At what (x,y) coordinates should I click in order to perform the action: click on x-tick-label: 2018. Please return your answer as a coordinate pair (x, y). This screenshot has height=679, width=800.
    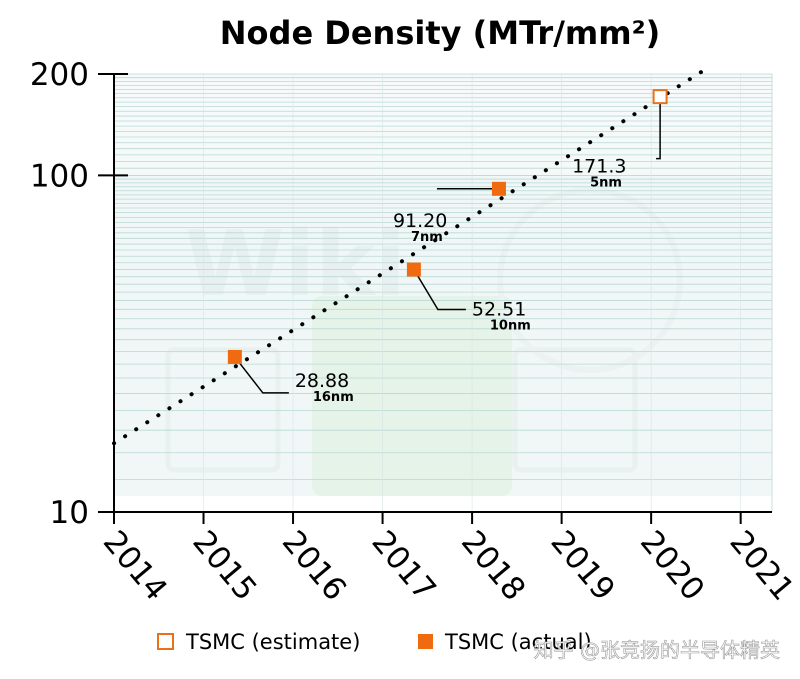
    Looking at the image, I should click on (493, 566).